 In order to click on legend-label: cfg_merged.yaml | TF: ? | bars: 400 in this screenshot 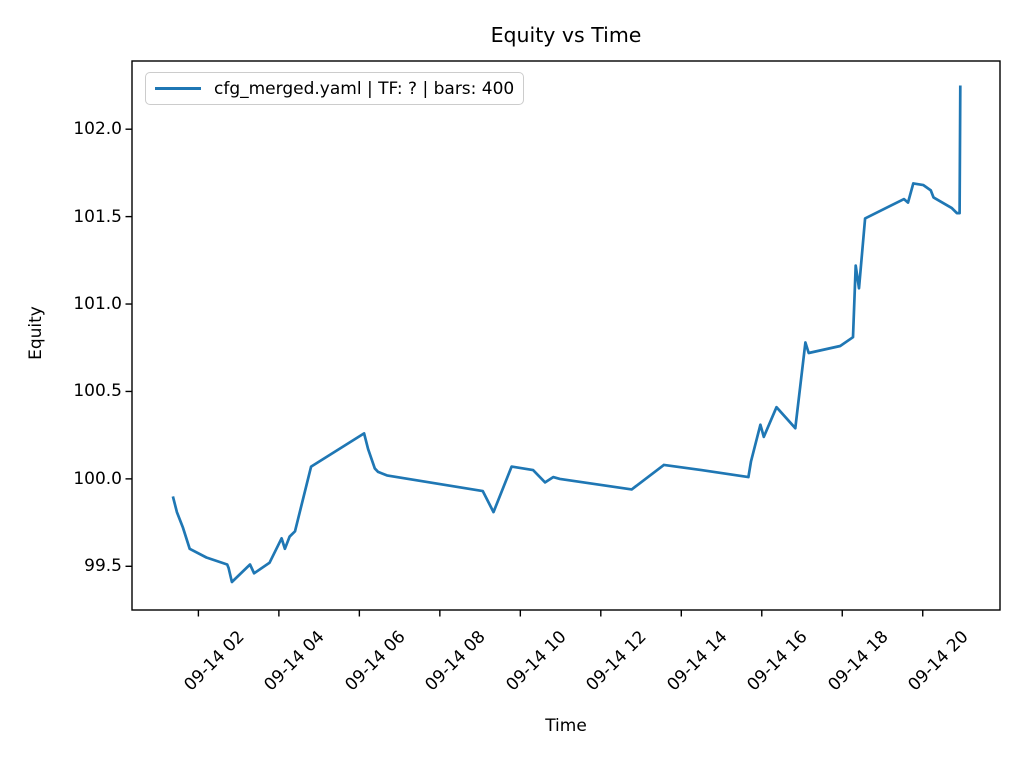, I will do `click(364, 88)`.